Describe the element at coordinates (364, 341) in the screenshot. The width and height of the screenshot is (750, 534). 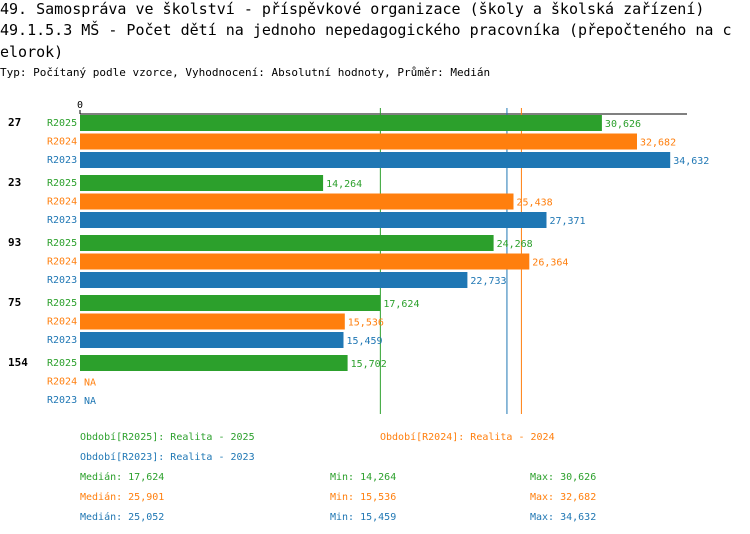
I see `data-label: 15,459` at that location.